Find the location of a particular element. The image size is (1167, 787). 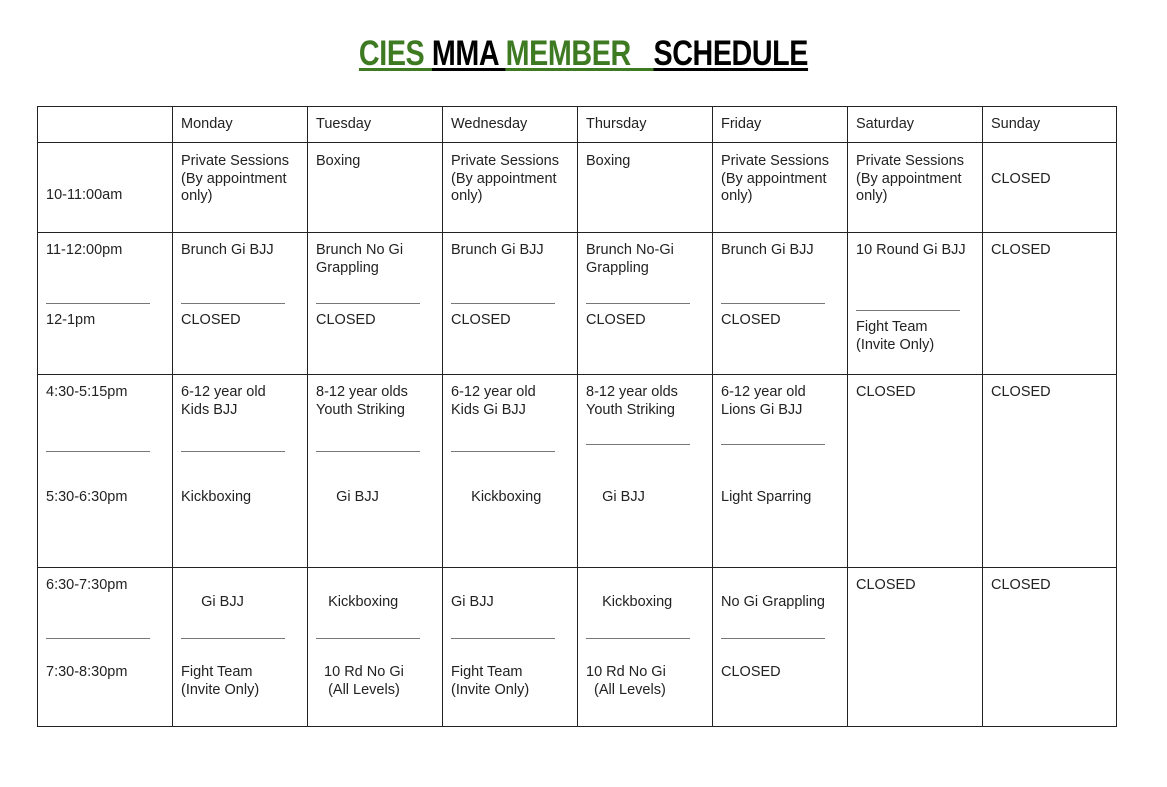

class-label: 10 Round Gi BJJ is located at coordinates (911, 250).